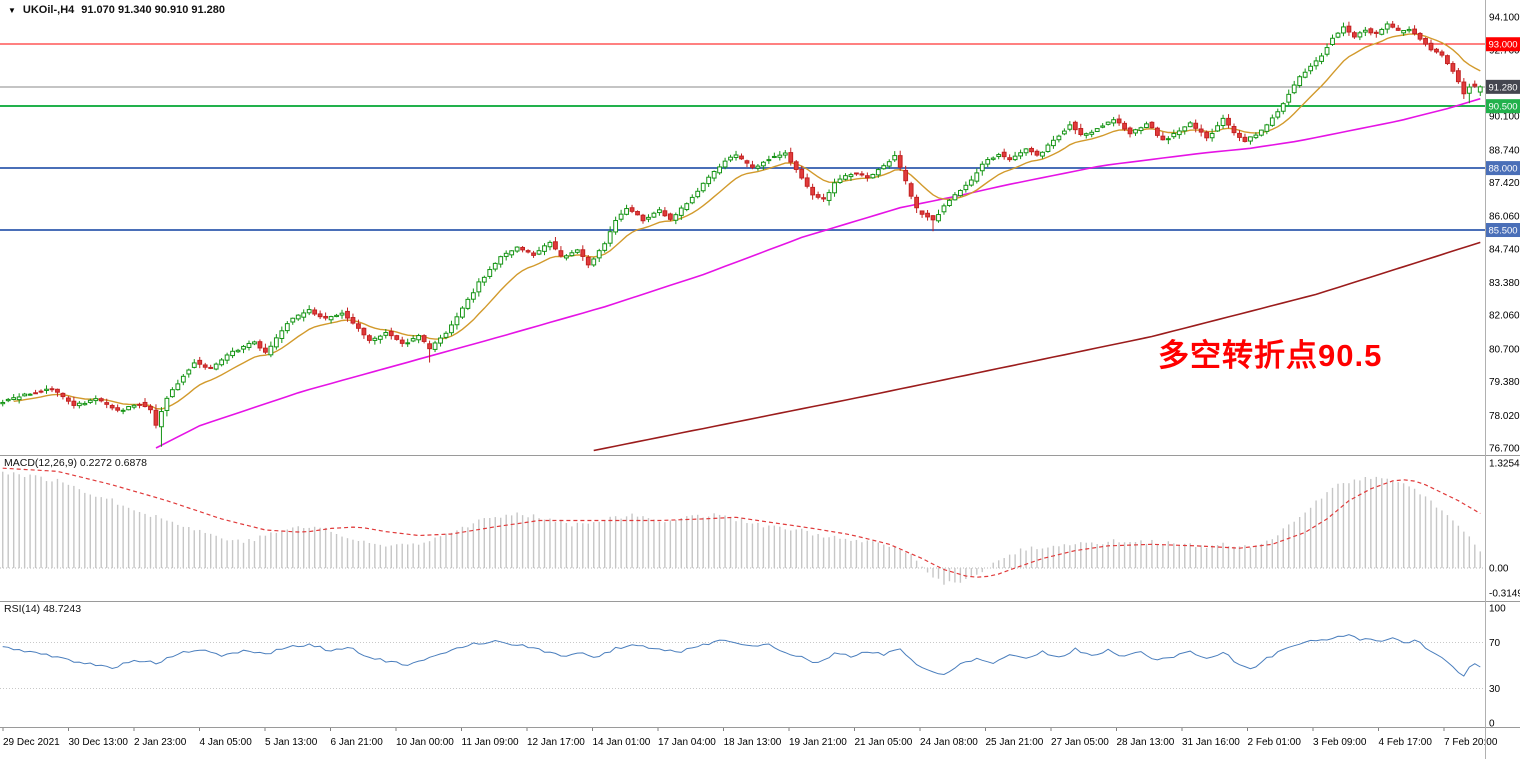 The height and width of the screenshot is (759, 1520). Describe the element at coordinates (1495, 643) in the screenshot. I see `svg-text: 70` at that location.